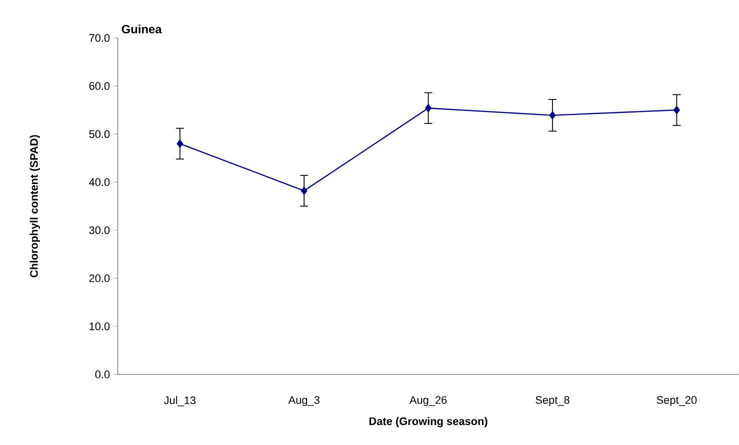  I want to click on x-tick-label: Jul_13, so click(180, 401).